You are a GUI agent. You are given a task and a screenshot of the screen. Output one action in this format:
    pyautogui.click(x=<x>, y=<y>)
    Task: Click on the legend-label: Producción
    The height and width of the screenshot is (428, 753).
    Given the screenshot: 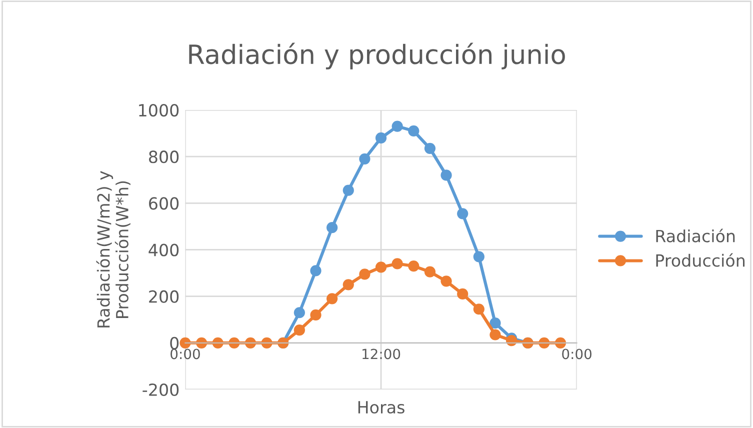 What is the action you would take?
    pyautogui.click(x=700, y=260)
    